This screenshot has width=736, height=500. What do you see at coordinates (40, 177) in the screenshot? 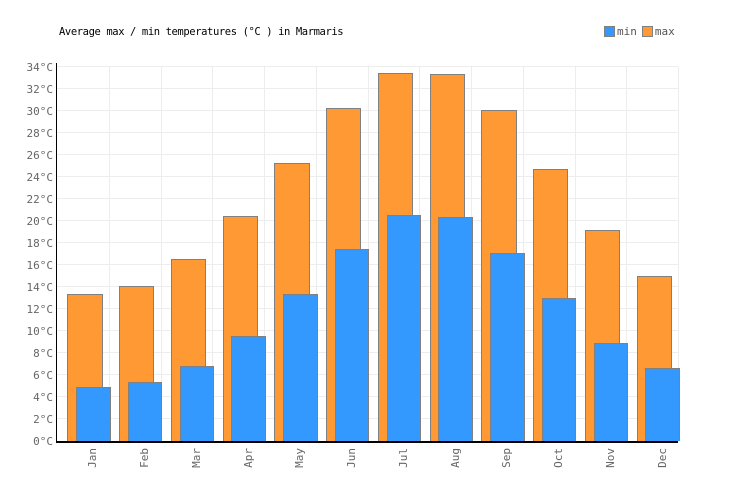
I see `y-tick-label: 24°C` at bounding box center [40, 177].